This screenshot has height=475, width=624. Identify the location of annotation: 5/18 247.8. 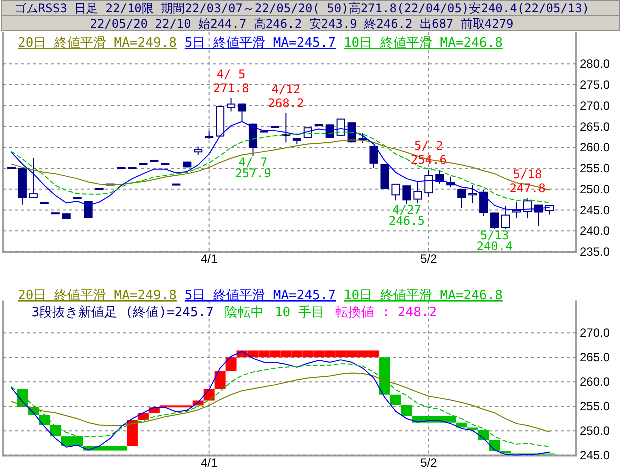
(528, 182).